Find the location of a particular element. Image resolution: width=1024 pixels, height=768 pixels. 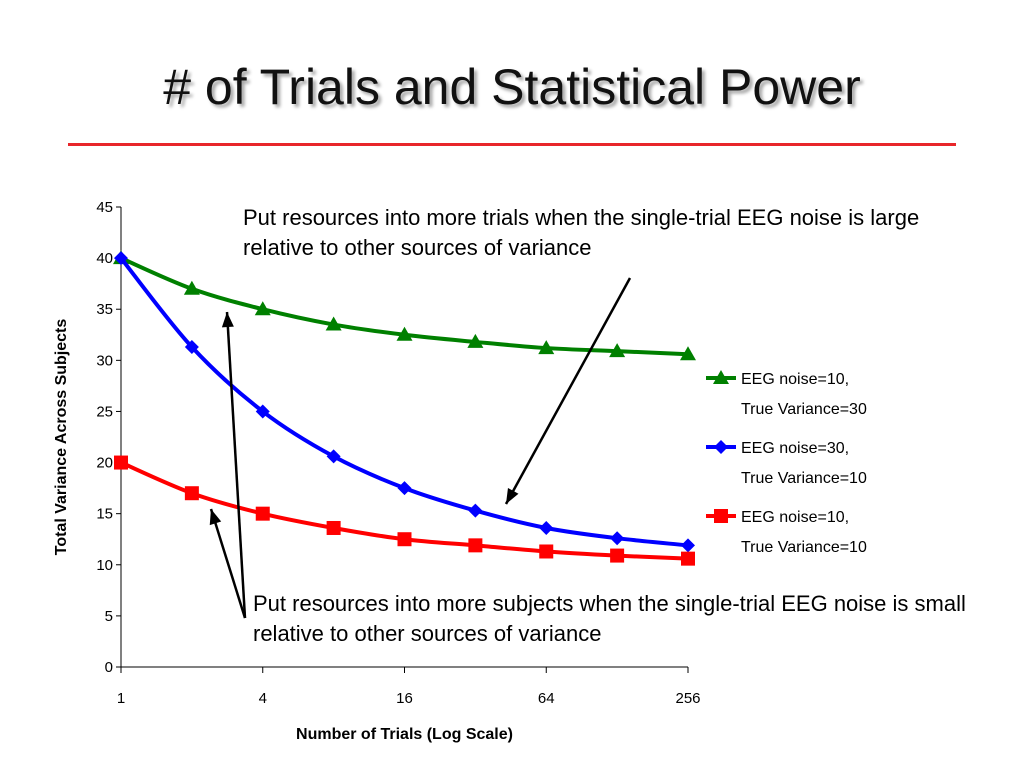

series-triangle is located at coordinates (404, 305).